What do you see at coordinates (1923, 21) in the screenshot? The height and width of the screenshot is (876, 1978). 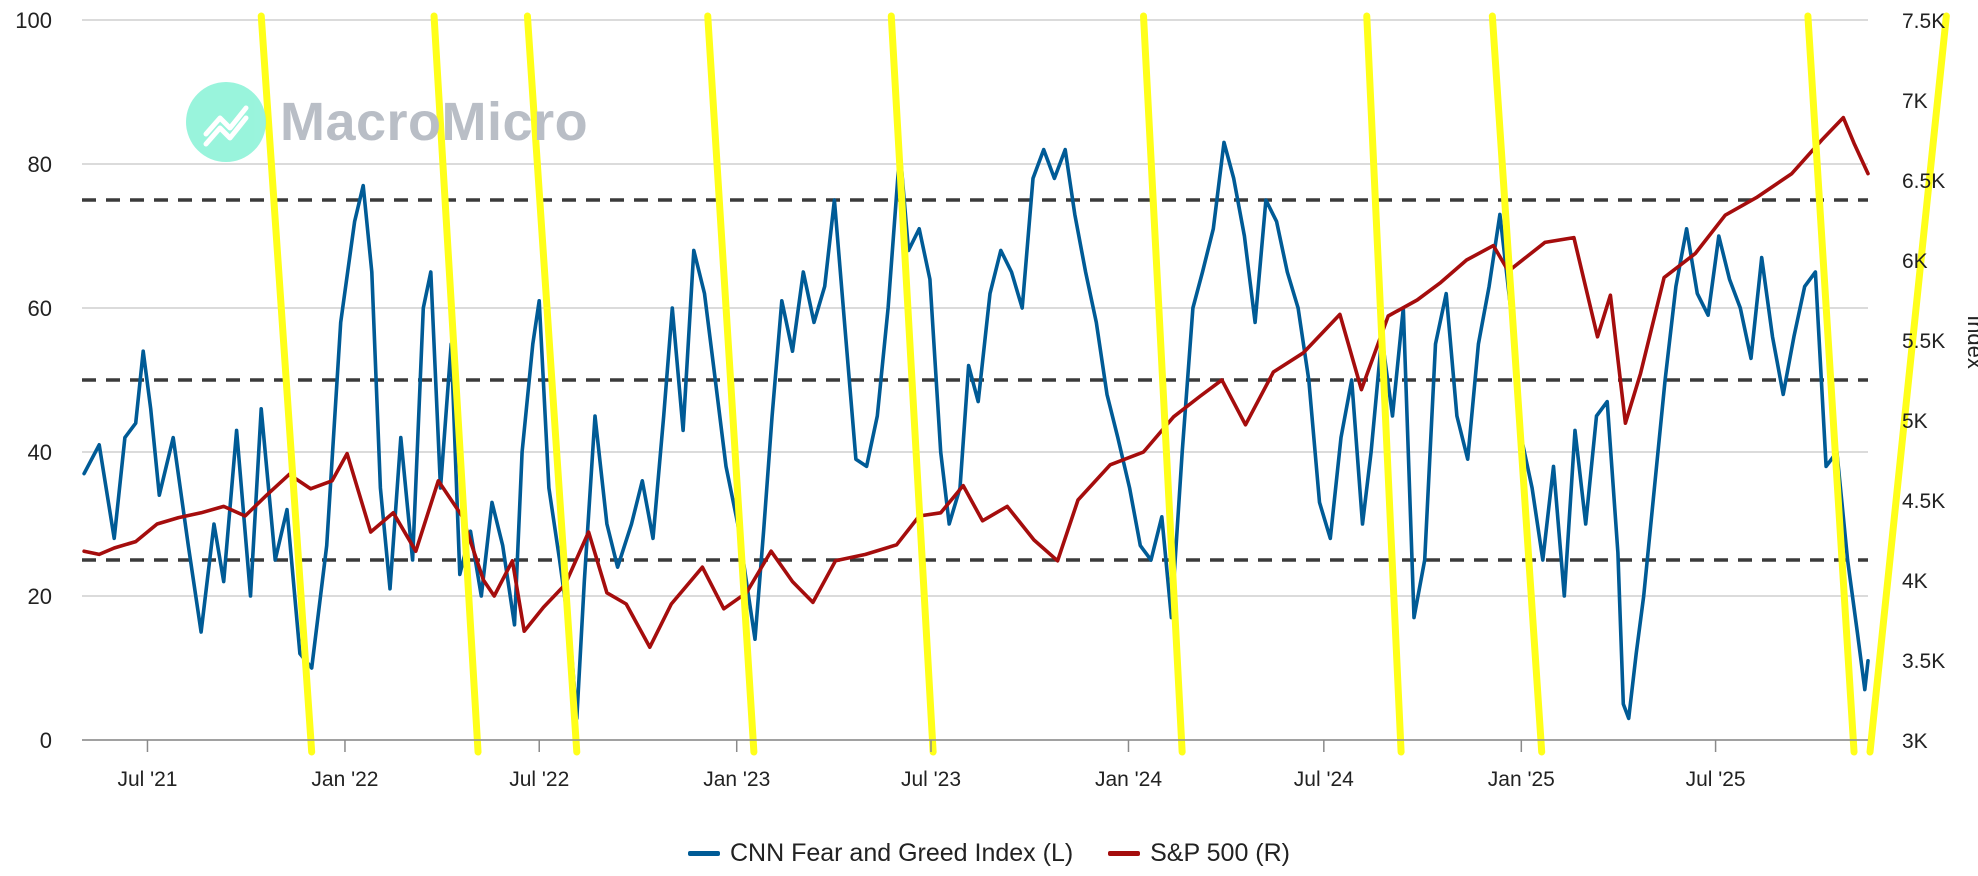 I see `y-right-tick-label: 7.5K` at bounding box center [1923, 21].